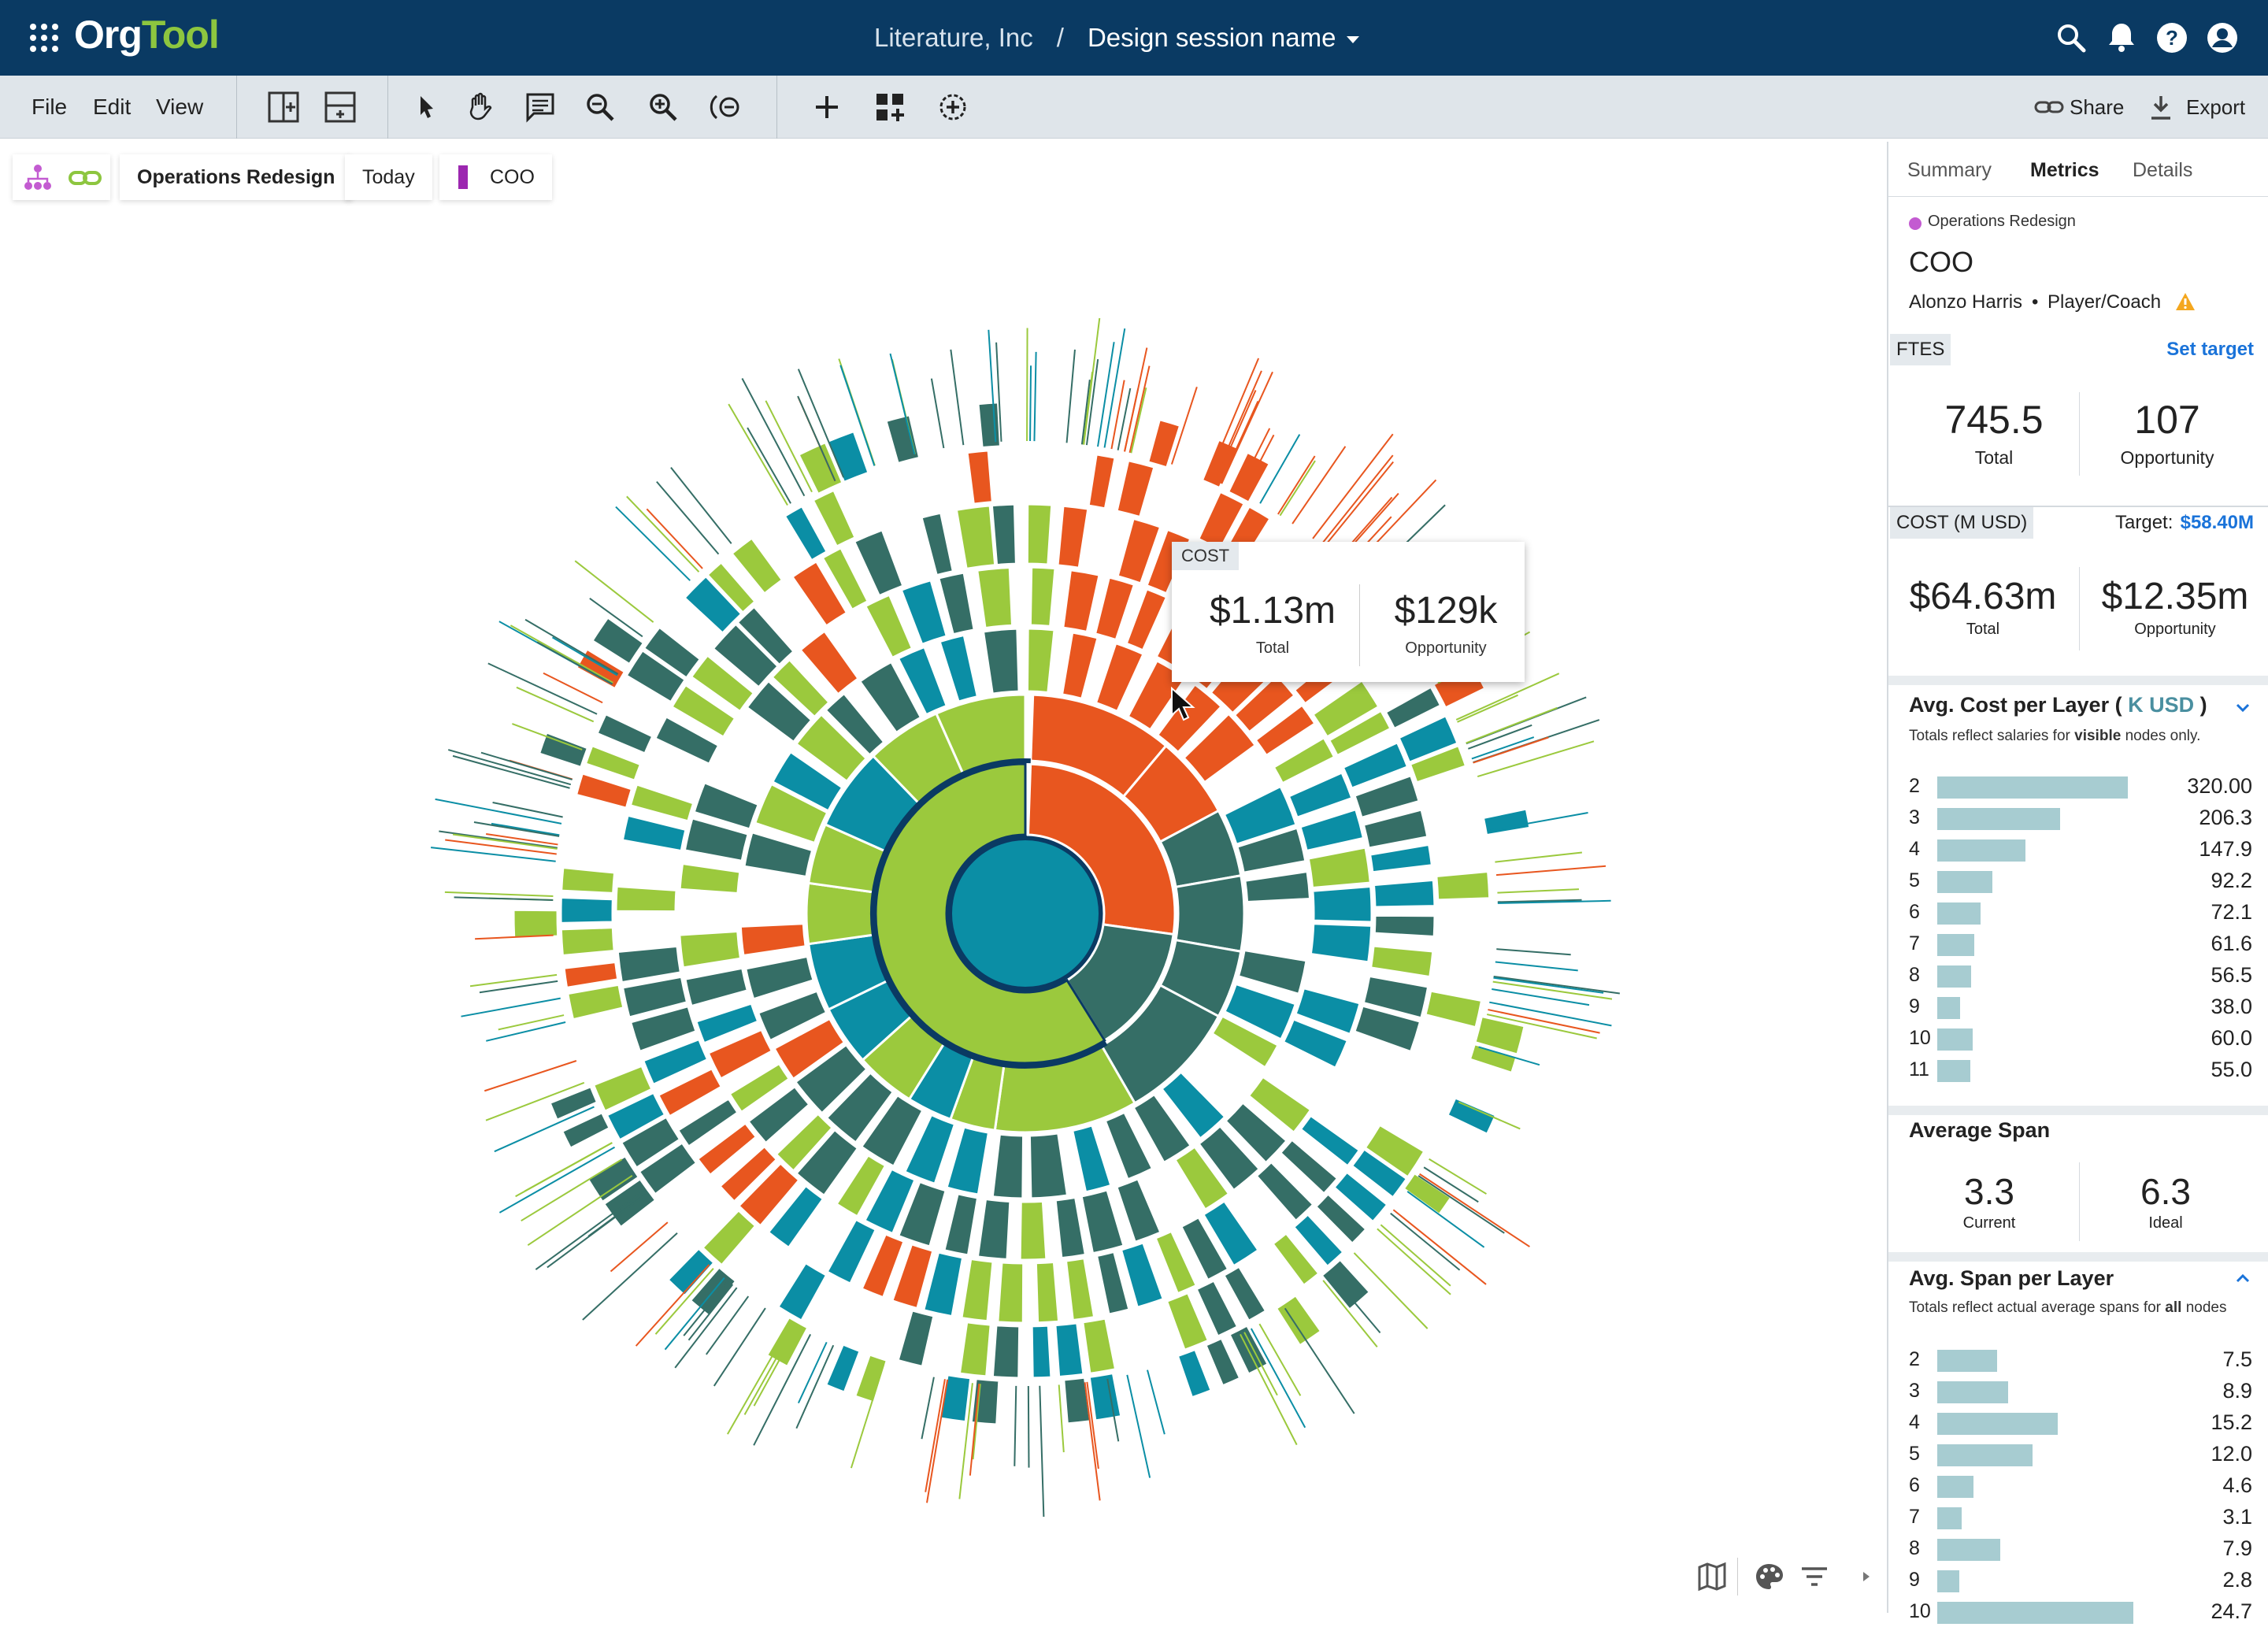 This screenshot has width=2268, height=1627. What do you see at coordinates (2215, 107) in the screenshot?
I see `export-button: Export` at bounding box center [2215, 107].